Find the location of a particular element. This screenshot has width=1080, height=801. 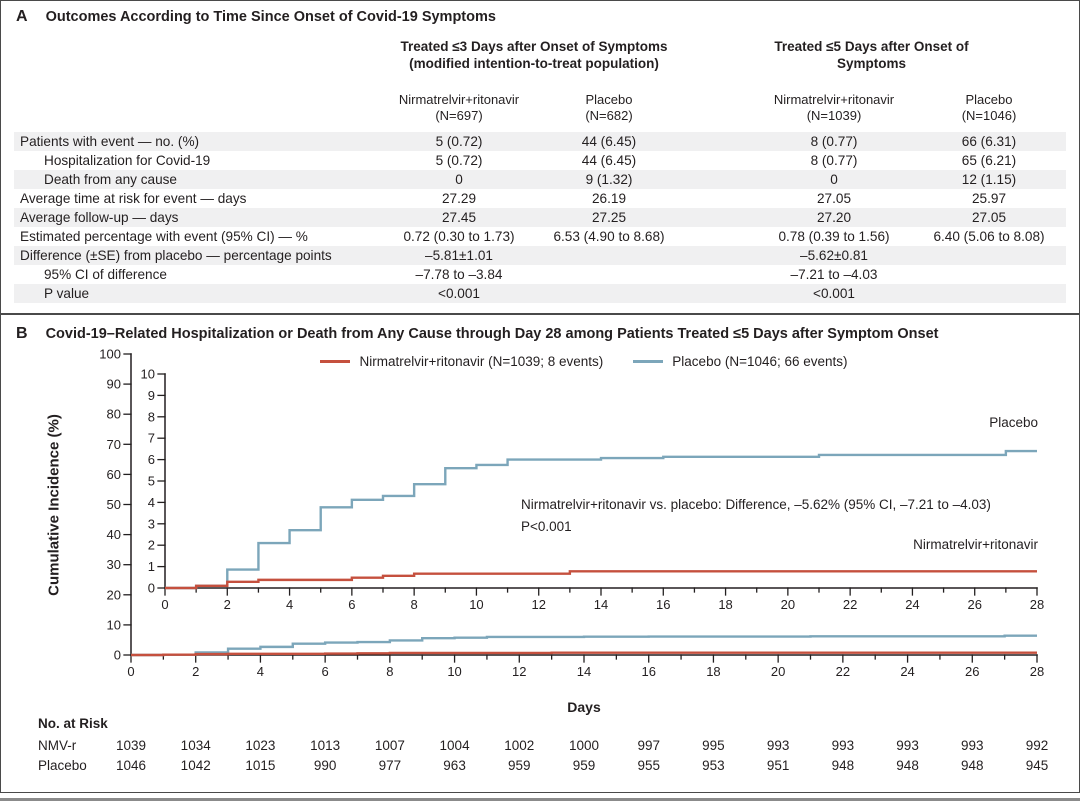

risk-value: 955 is located at coordinates (648, 765).